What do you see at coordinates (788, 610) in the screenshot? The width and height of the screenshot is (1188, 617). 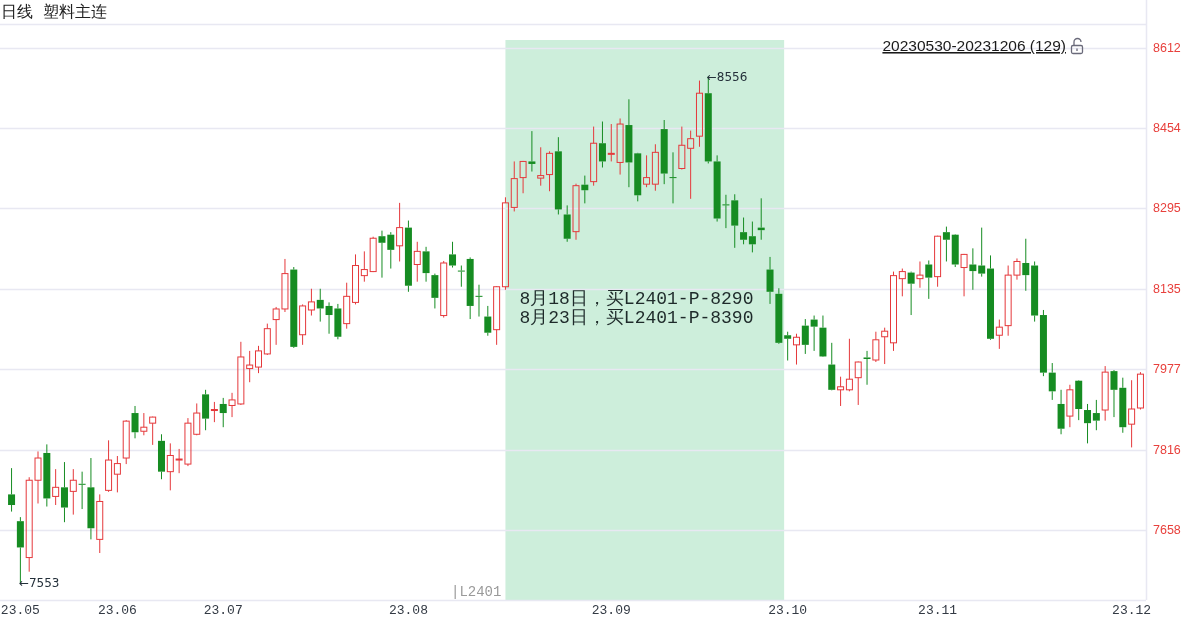 I see `x-tick-label: 23.10` at bounding box center [788, 610].